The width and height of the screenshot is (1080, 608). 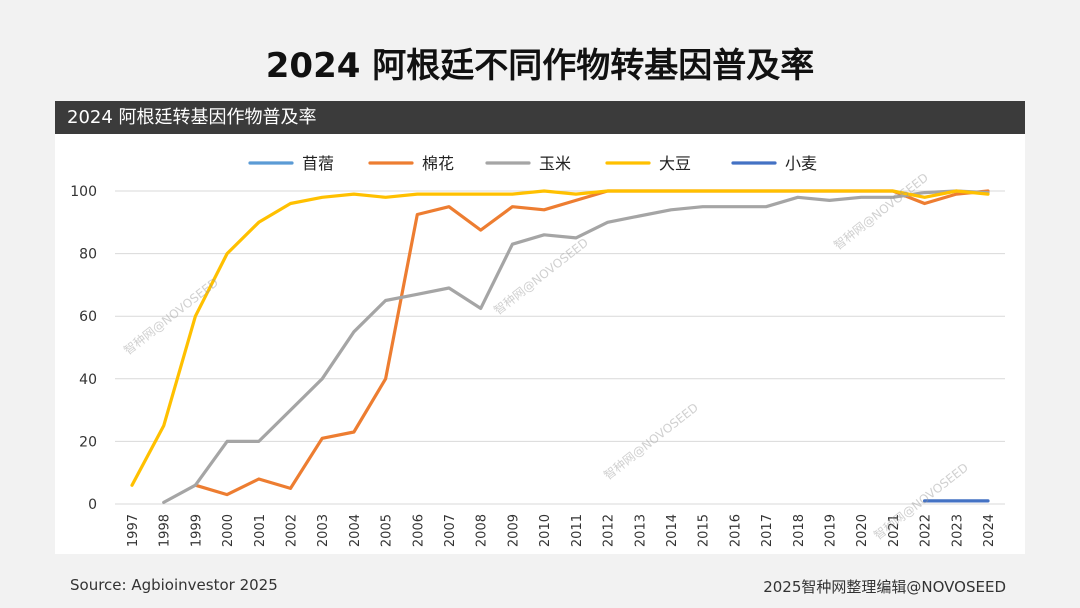 I want to click on x-tick-label: 1998, so click(x=165, y=530).